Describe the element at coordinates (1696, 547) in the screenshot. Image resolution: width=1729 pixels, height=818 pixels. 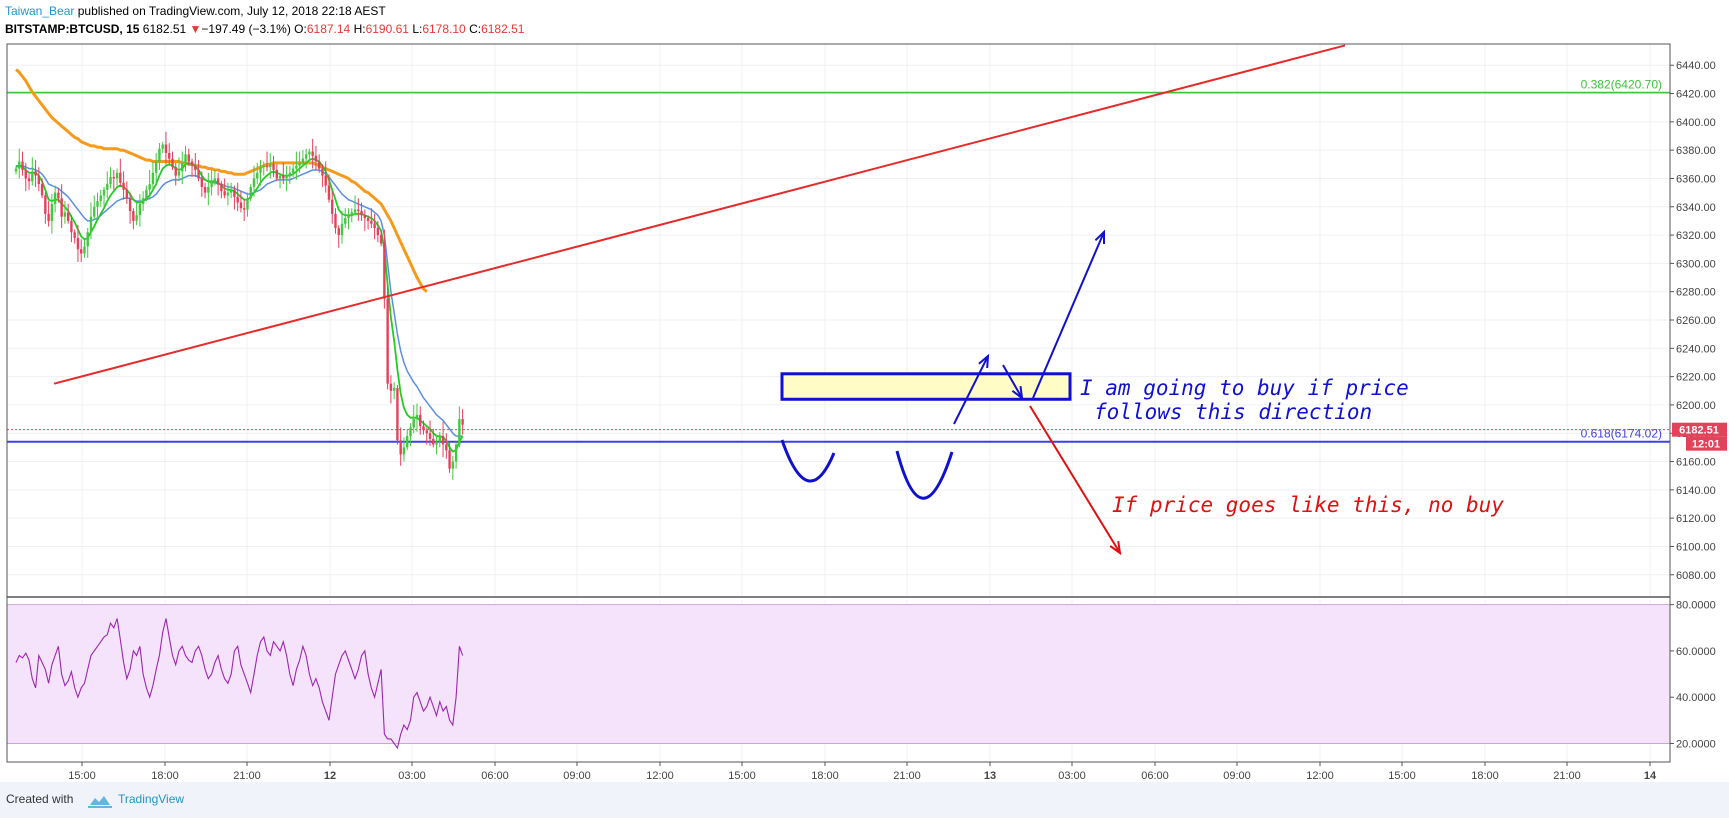
I see `price-tick-label: 6100.00` at that location.